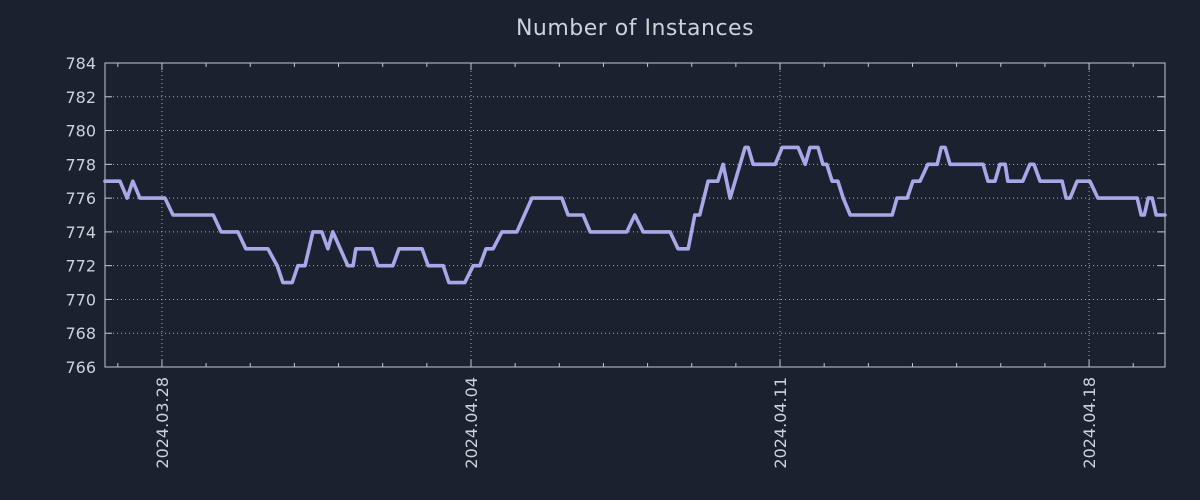  What do you see at coordinates (780, 423) in the screenshot?
I see `x-axis-label: 2024.04.11` at bounding box center [780, 423].